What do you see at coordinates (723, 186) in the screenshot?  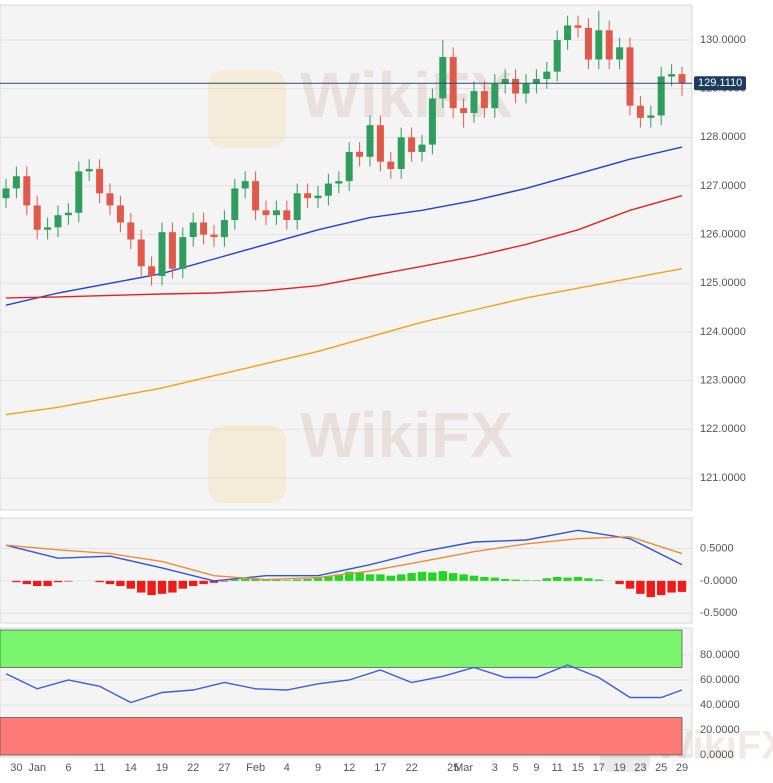 I see `y-tick-label: 127.0000` at bounding box center [723, 186].